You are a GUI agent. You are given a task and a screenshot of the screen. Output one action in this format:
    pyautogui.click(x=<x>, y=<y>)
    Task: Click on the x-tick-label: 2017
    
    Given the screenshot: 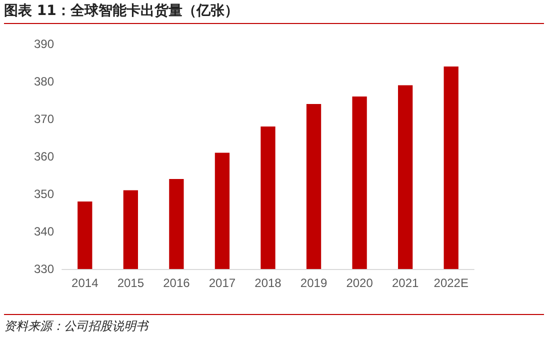 What is the action you would take?
    pyautogui.click(x=222, y=283)
    